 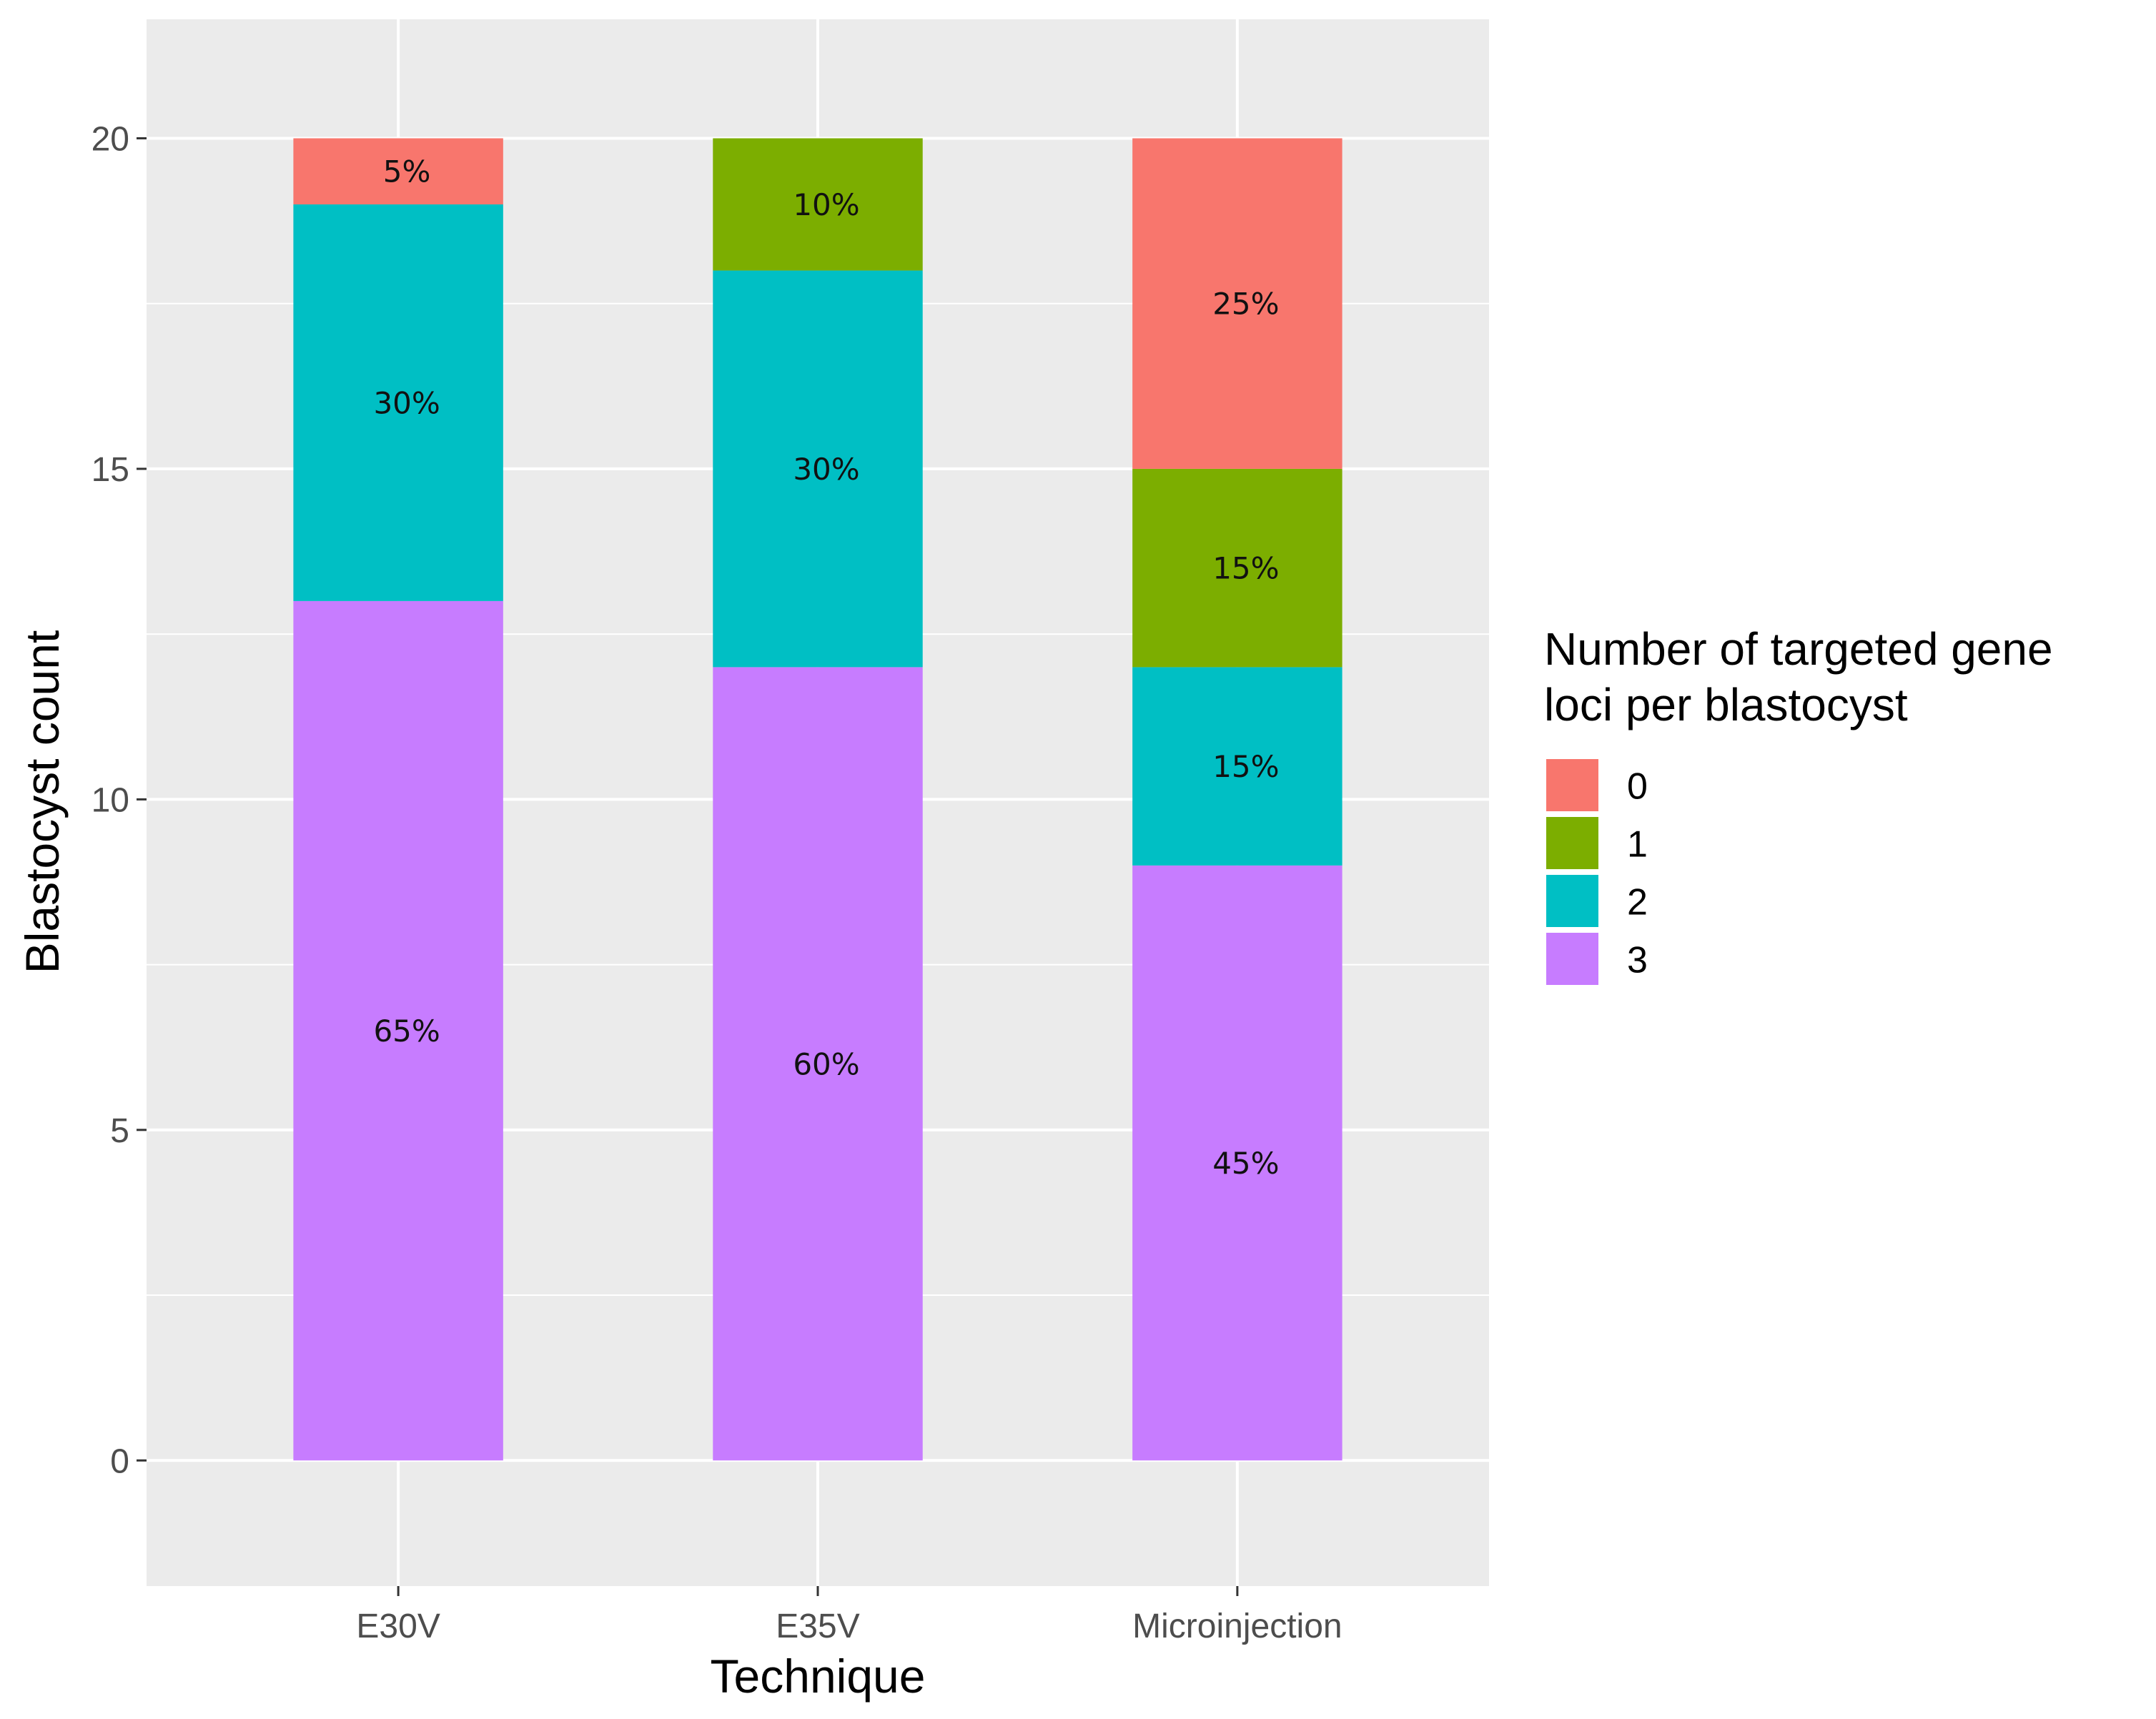 I want to click on legend-label-0: 0, so click(x=1637, y=787).